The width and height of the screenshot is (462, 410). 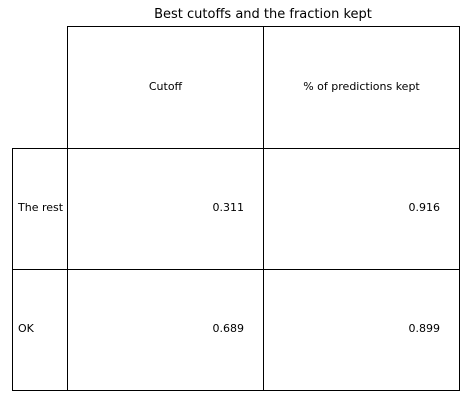 What do you see at coordinates (12, 269) in the screenshot?
I see `row-header-left-border` at bounding box center [12, 269].